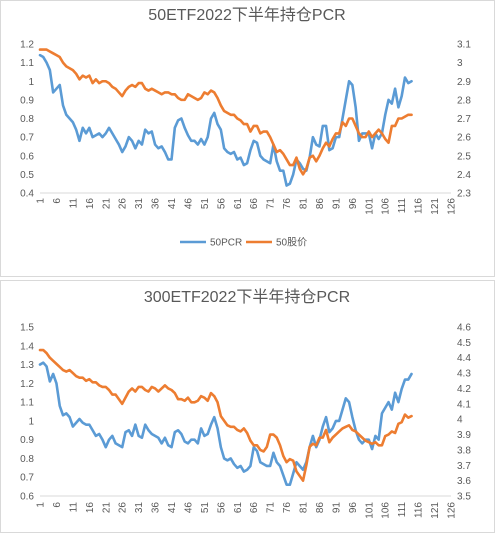  Describe the element at coordinates (41, 505) in the screenshot. I see `x-tick-label: 1` at that location.